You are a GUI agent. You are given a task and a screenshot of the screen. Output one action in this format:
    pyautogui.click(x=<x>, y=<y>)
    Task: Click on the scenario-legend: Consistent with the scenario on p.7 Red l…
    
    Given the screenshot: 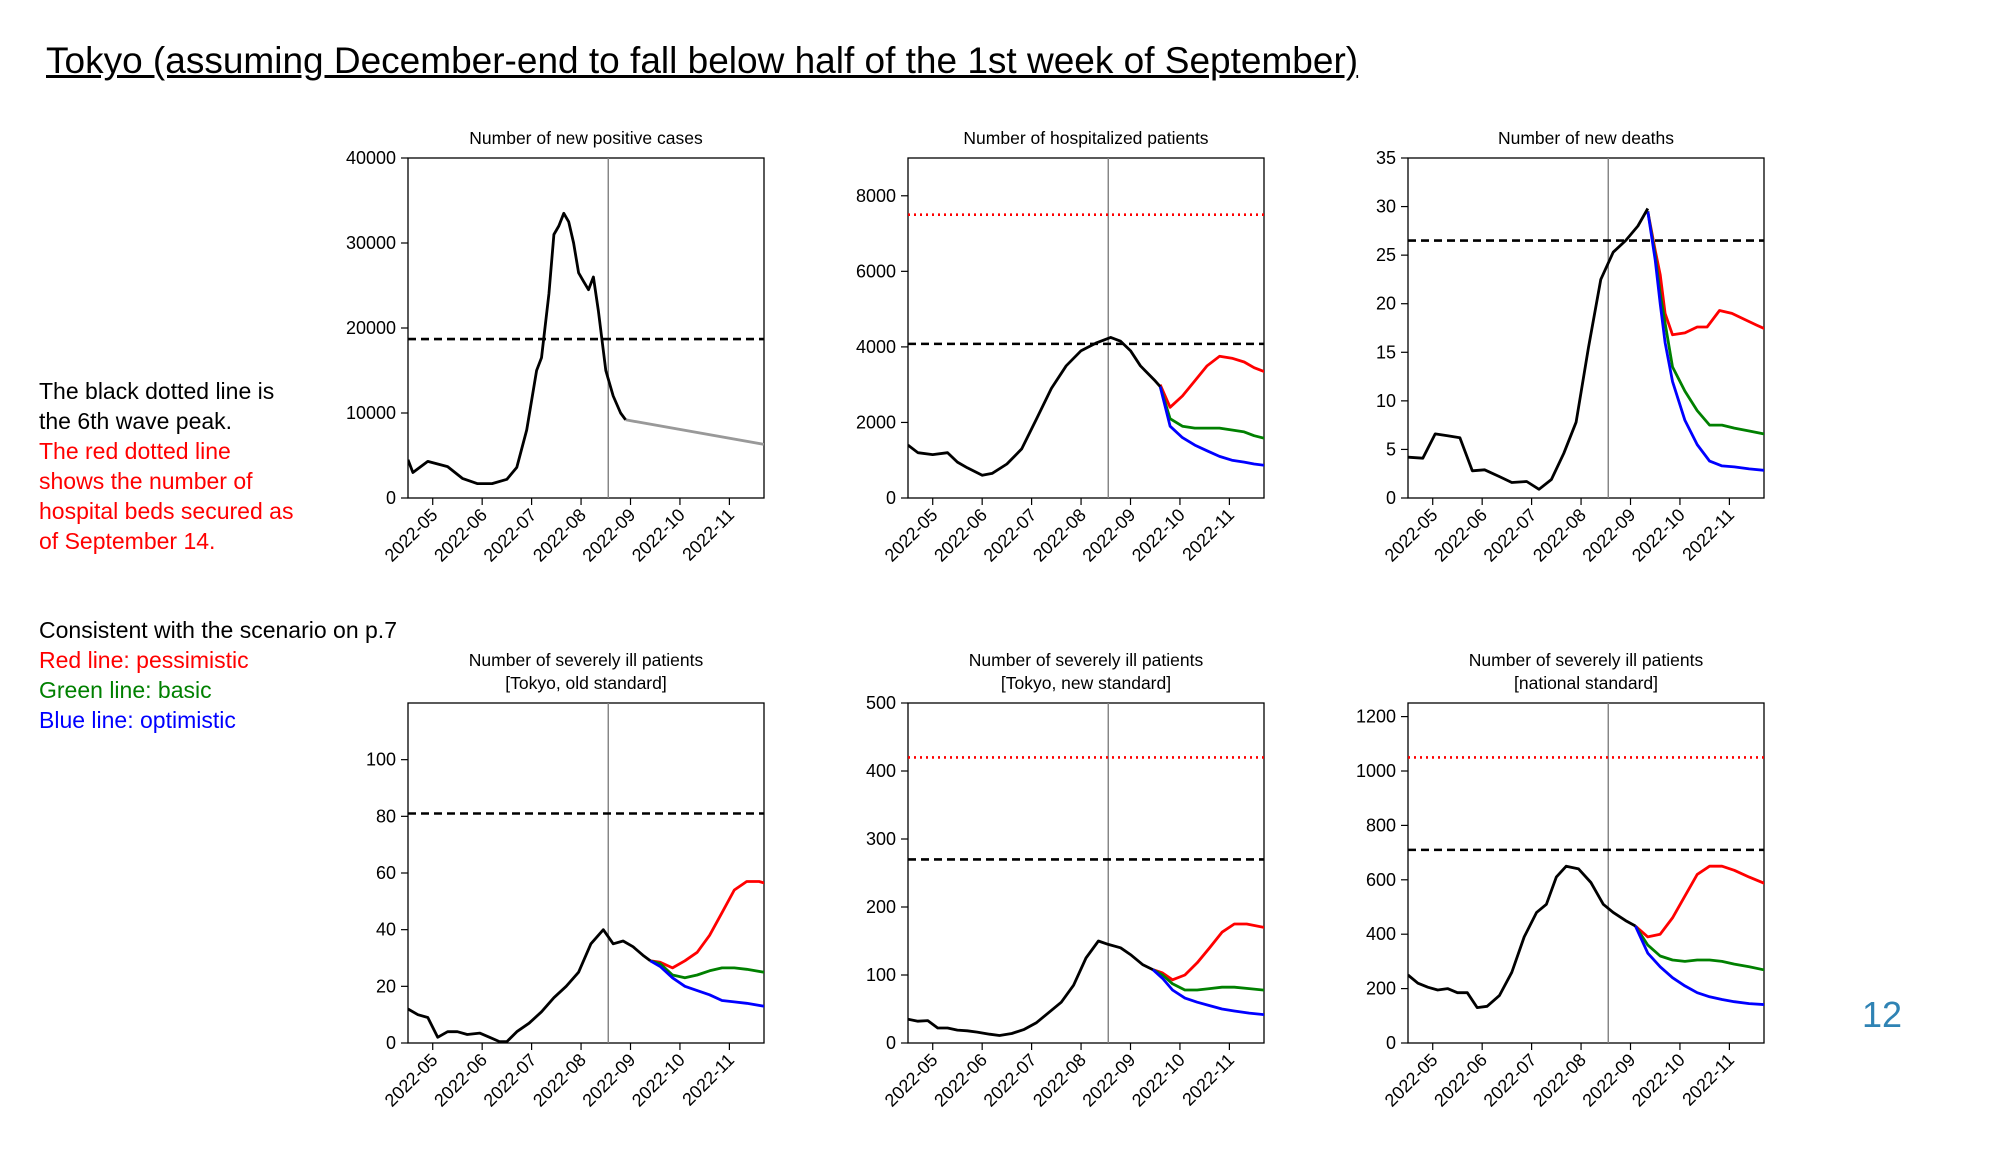 What is the action you would take?
    pyautogui.click(x=218, y=675)
    